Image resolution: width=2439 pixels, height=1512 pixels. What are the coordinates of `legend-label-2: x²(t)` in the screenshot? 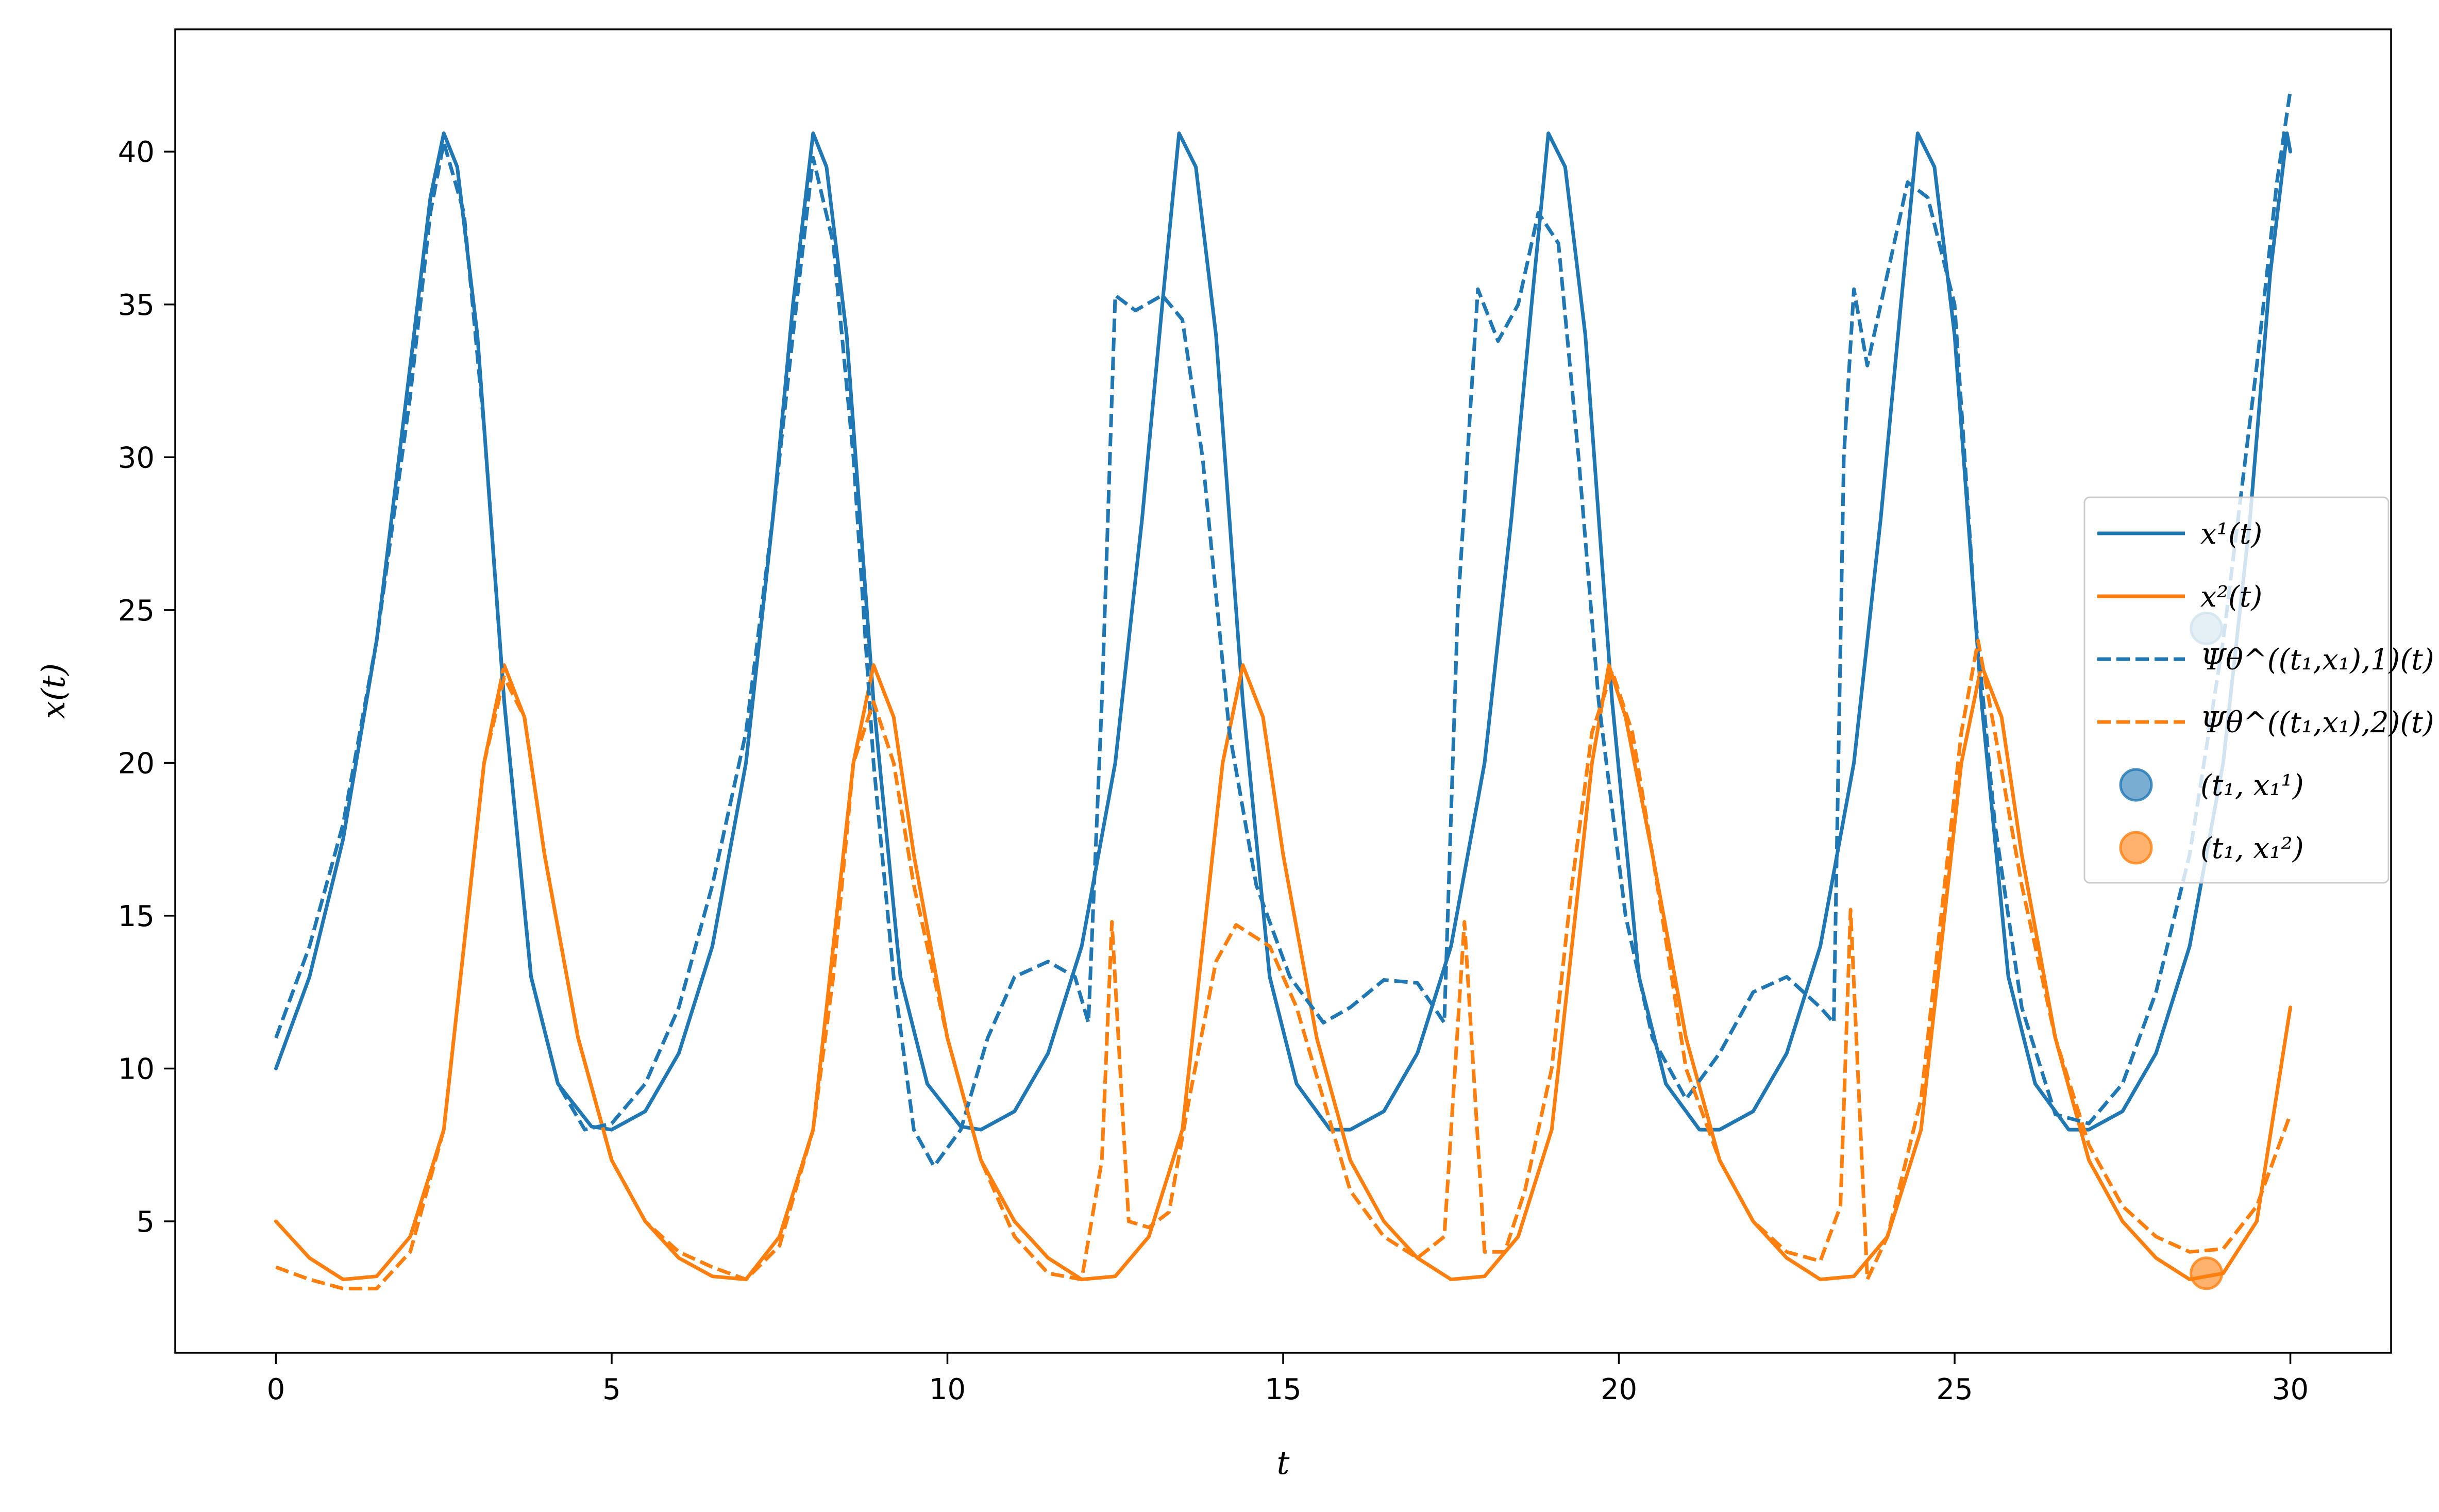 It's located at (2231, 597).